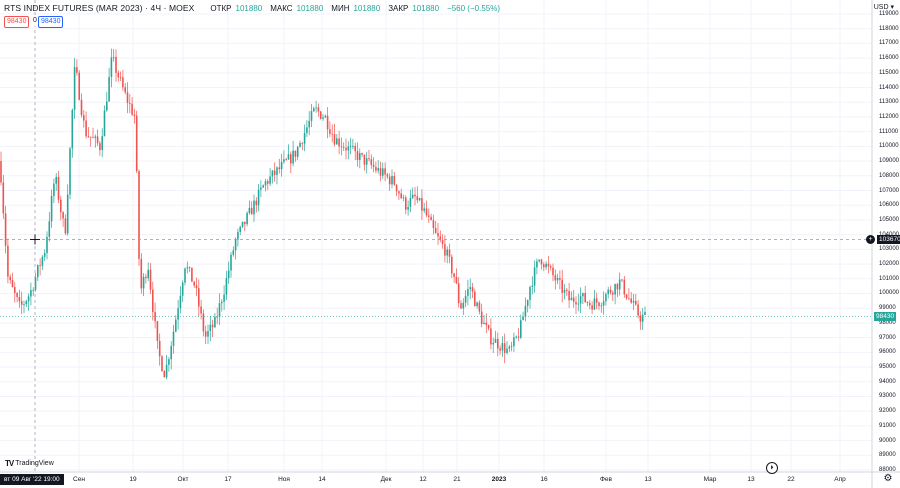 Image resolution: width=900 pixels, height=488 pixels. Describe the element at coordinates (29, 463) in the screenshot. I see `tradingview-logo: TV TradingView` at that location.